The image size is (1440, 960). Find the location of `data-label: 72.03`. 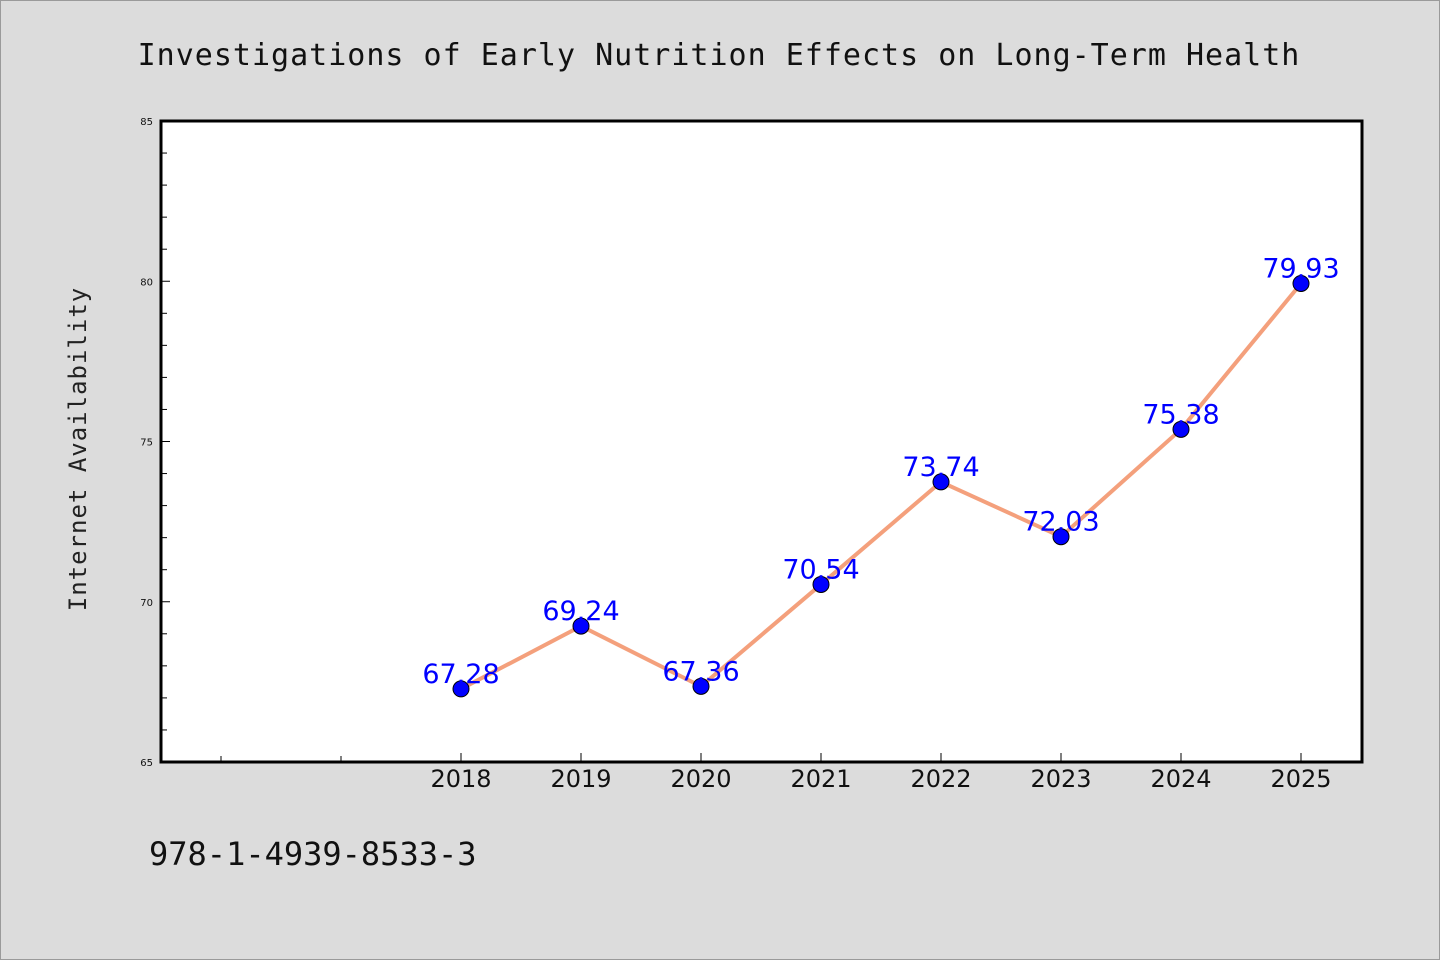

data-label: 72.03 is located at coordinates (1060, 522).